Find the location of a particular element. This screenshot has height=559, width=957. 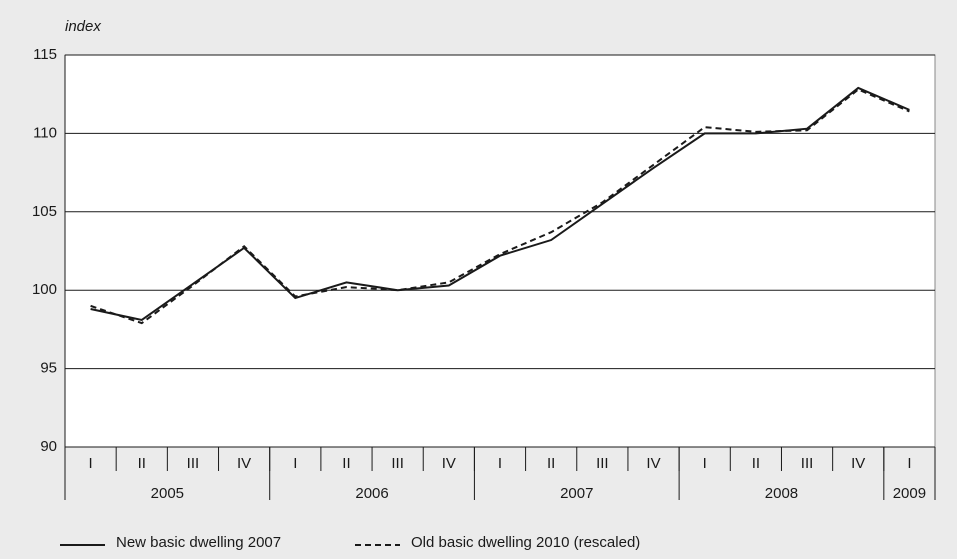

y-tick-label: 95 is located at coordinates (48, 368).